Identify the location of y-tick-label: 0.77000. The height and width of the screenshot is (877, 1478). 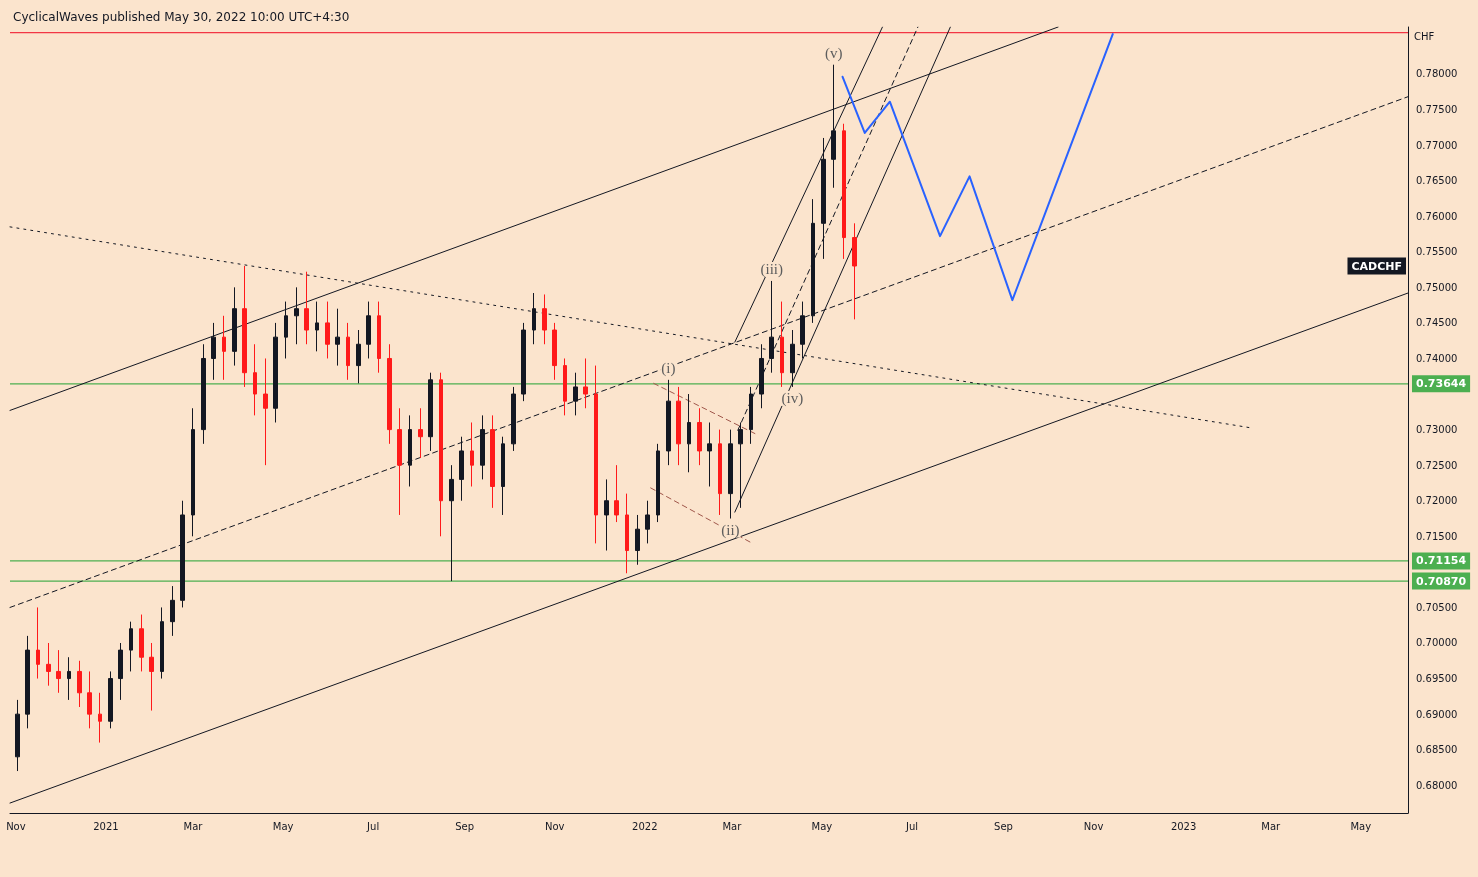
(1437, 145).